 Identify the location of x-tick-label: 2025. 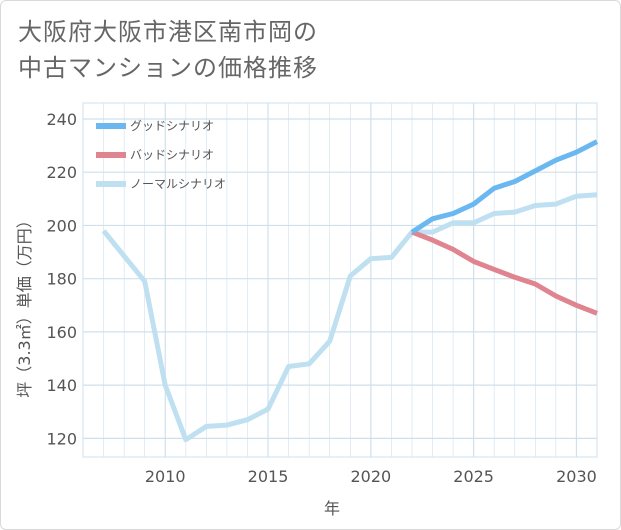
(473, 476).